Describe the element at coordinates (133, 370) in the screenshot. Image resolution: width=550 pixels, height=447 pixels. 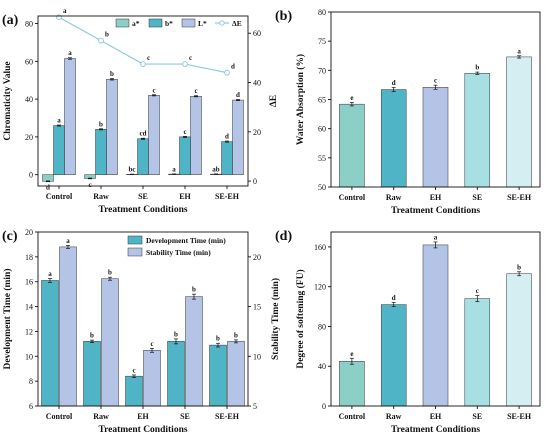
I see `panel-c-bar-development-significance-label: c` at that location.